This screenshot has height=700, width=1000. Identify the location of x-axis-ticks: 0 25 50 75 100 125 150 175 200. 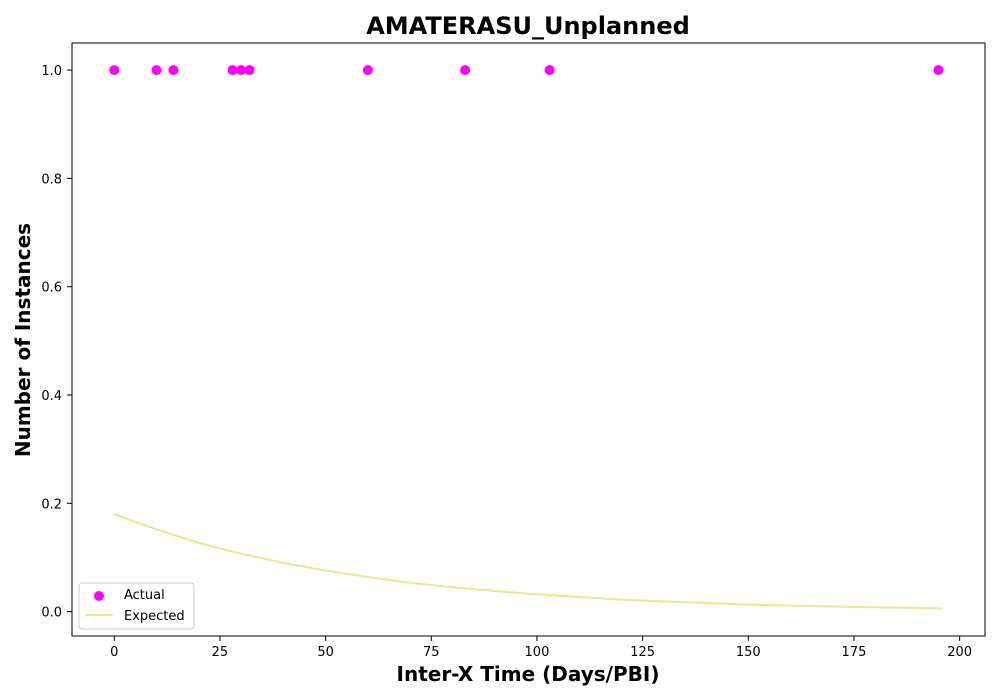
(541, 648).